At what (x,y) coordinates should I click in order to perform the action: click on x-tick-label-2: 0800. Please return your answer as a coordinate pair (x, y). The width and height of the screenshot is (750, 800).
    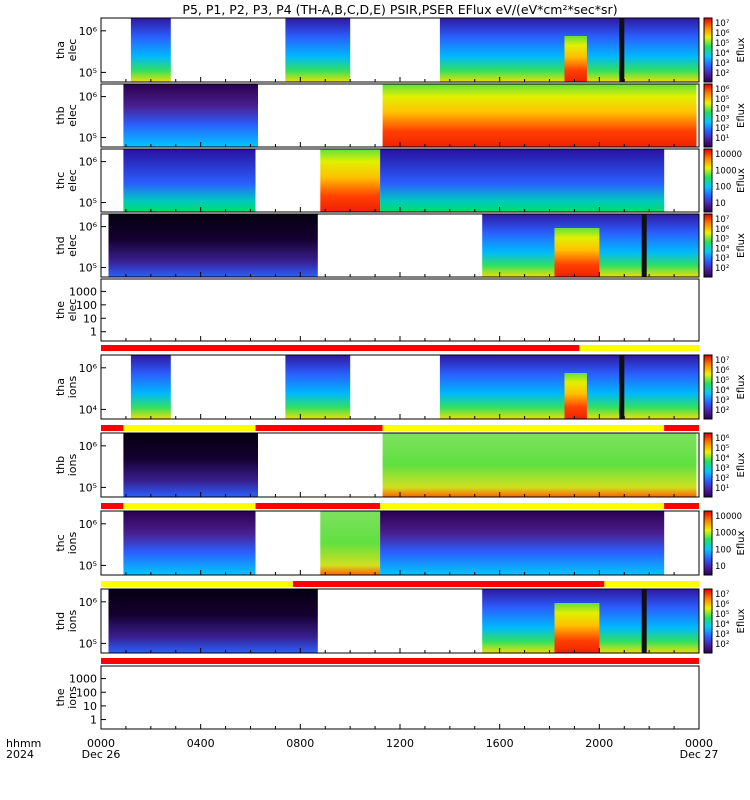
    Looking at the image, I should click on (300, 743).